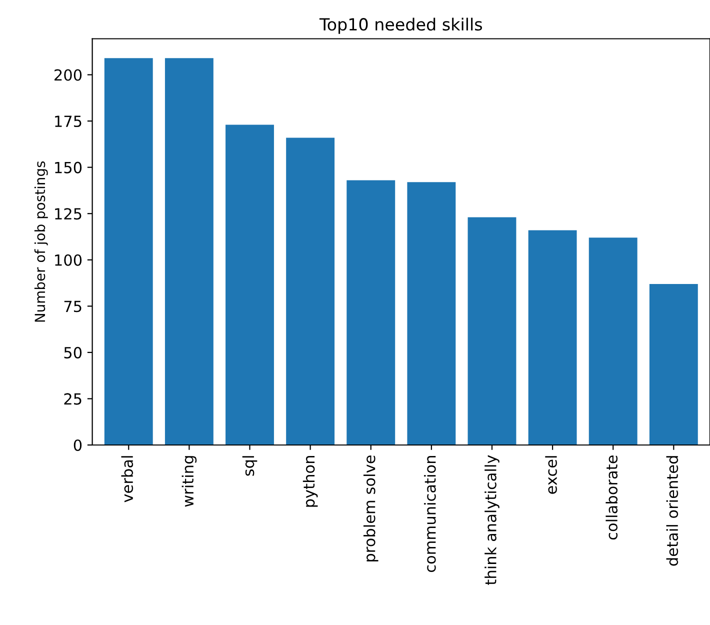 The image size is (710, 625). Describe the element at coordinates (250, 466) in the screenshot. I see `x-tick-label: sql` at that location.